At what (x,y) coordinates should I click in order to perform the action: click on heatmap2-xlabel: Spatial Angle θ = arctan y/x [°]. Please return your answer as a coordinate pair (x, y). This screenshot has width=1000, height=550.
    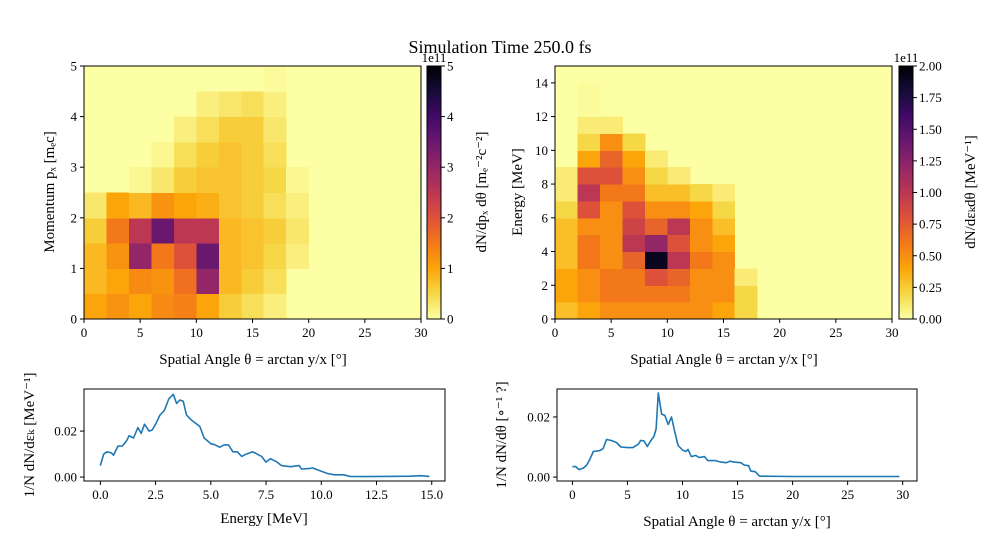
    Looking at the image, I should click on (723, 360).